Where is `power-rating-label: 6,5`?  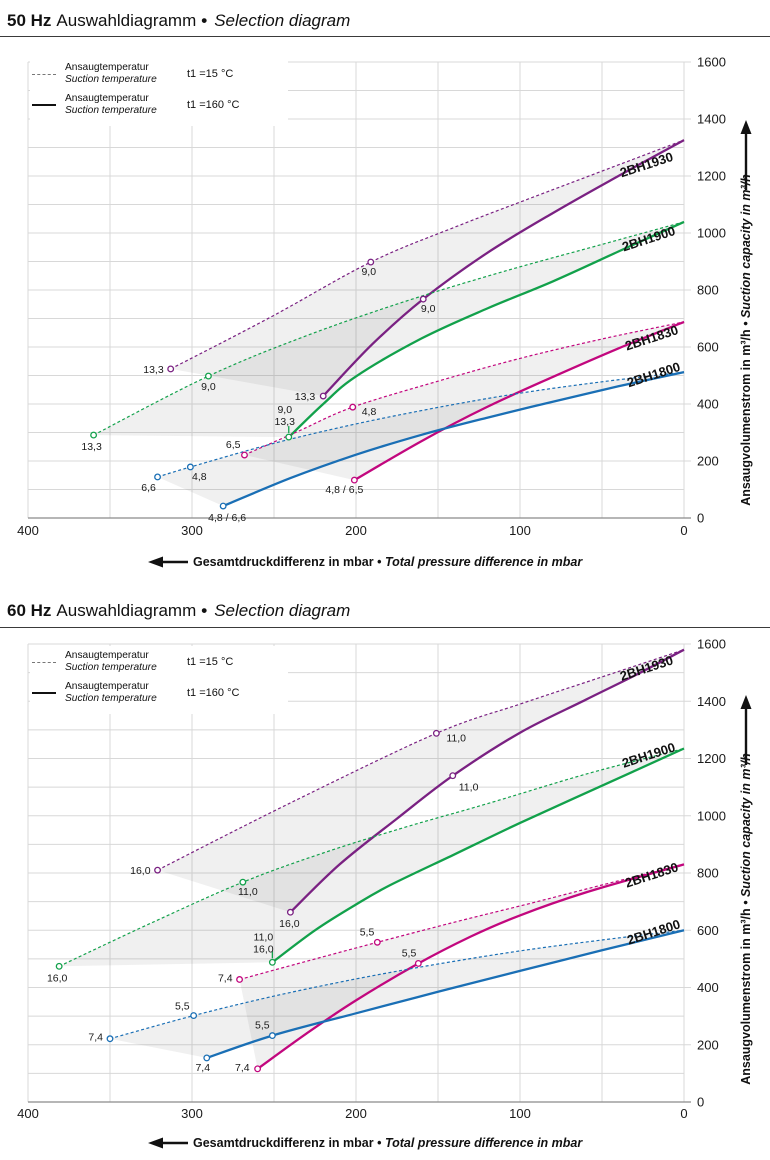
power-rating-label: 6,5 is located at coordinates (233, 445).